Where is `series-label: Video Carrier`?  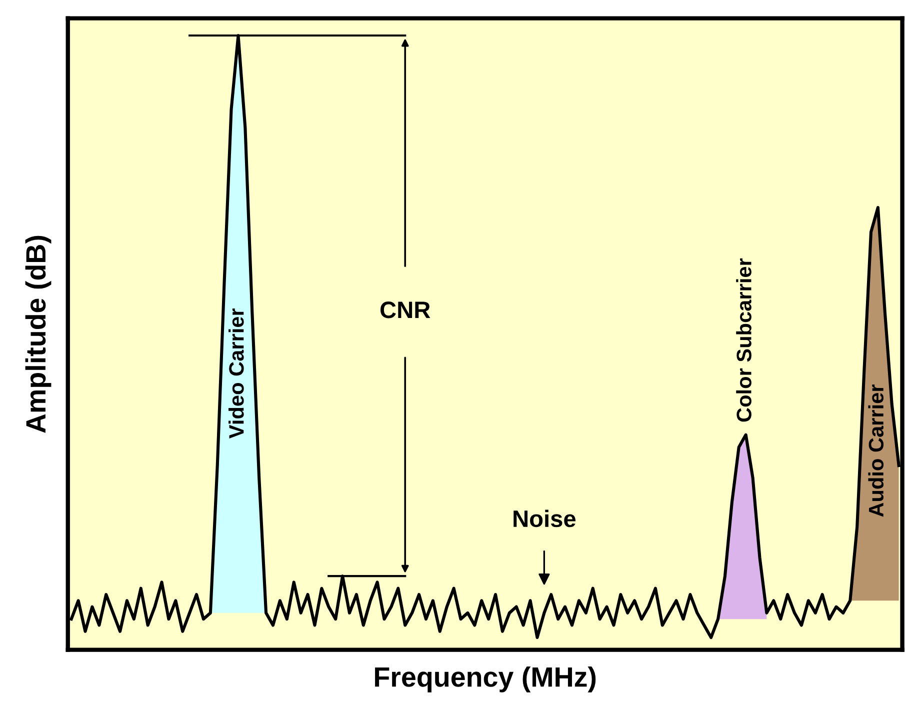 series-label: Video Carrier is located at coordinates (236, 373).